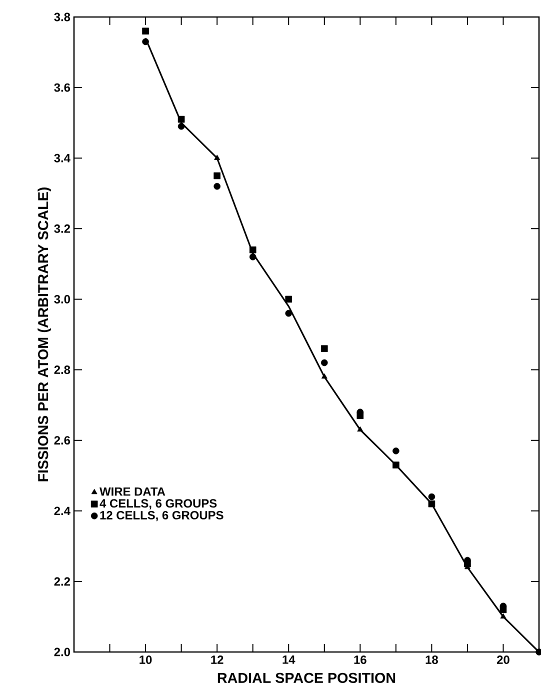 The image size is (541, 700). I want to click on x-tick-label: 14, so click(289, 660).